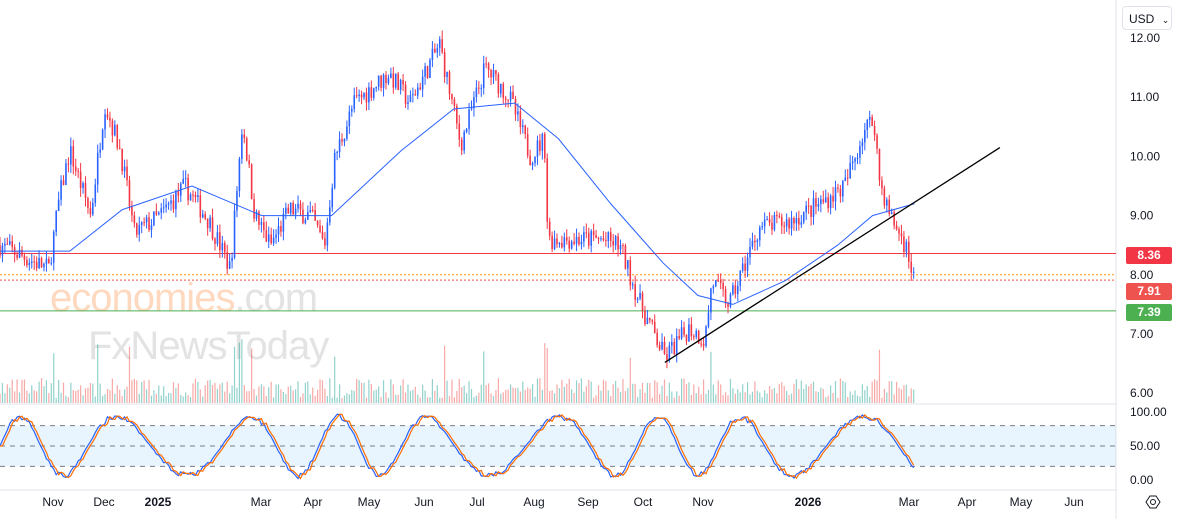  What do you see at coordinates (1149, 255) in the screenshot?
I see `price-label-resistance: 8.36` at bounding box center [1149, 255].